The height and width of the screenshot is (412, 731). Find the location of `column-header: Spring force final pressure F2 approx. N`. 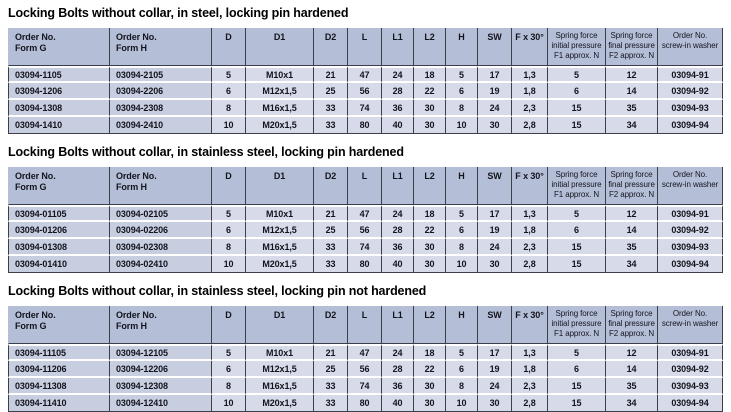

column-header: Spring force final pressure F2 approx. N is located at coordinates (632, 325).